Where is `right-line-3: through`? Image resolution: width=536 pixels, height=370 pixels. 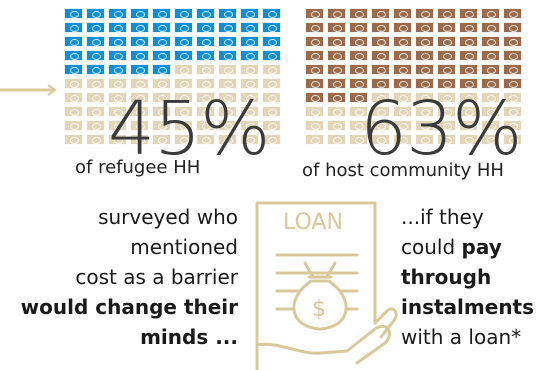 right-line-3: through is located at coordinates (446, 277).